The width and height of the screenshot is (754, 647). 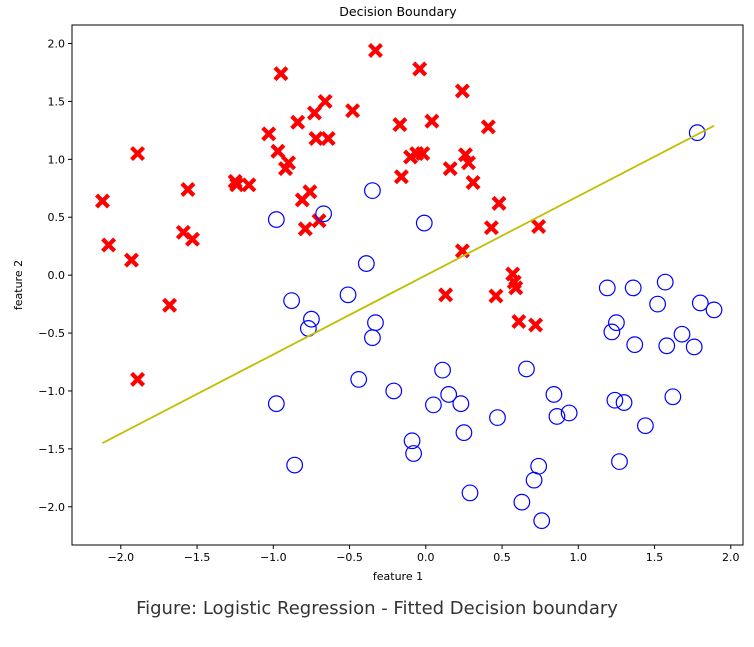 What do you see at coordinates (349, 557) in the screenshot?
I see `x-tick-label: −0.5` at bounding box center [349, 557].